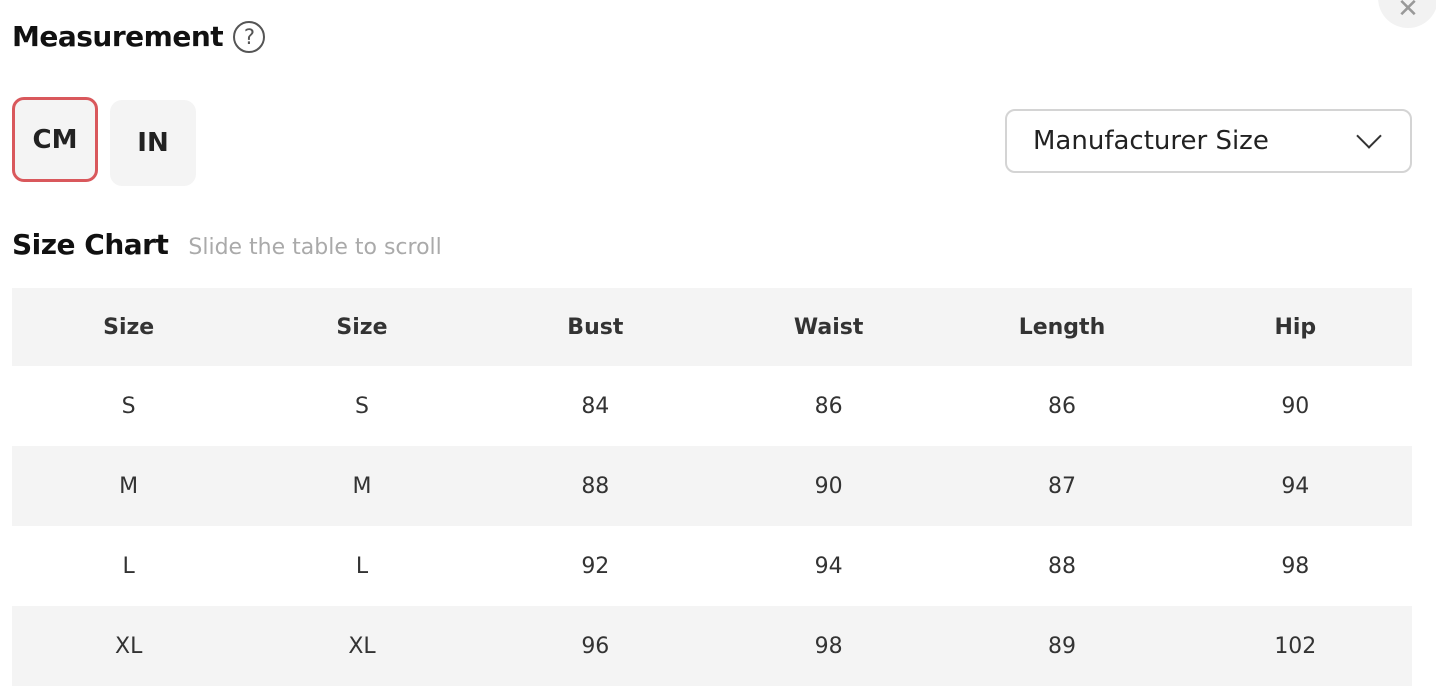  What do you see at coordinates (712, 406) in the screenshot?
I see `table-row: S S 84 86 86 90` at bounding box center [712, 406].